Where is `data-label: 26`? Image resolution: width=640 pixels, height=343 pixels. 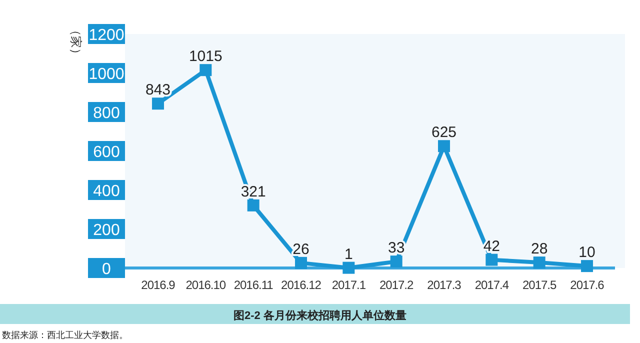 data-label: 26 is located at coordinates (301, 249).